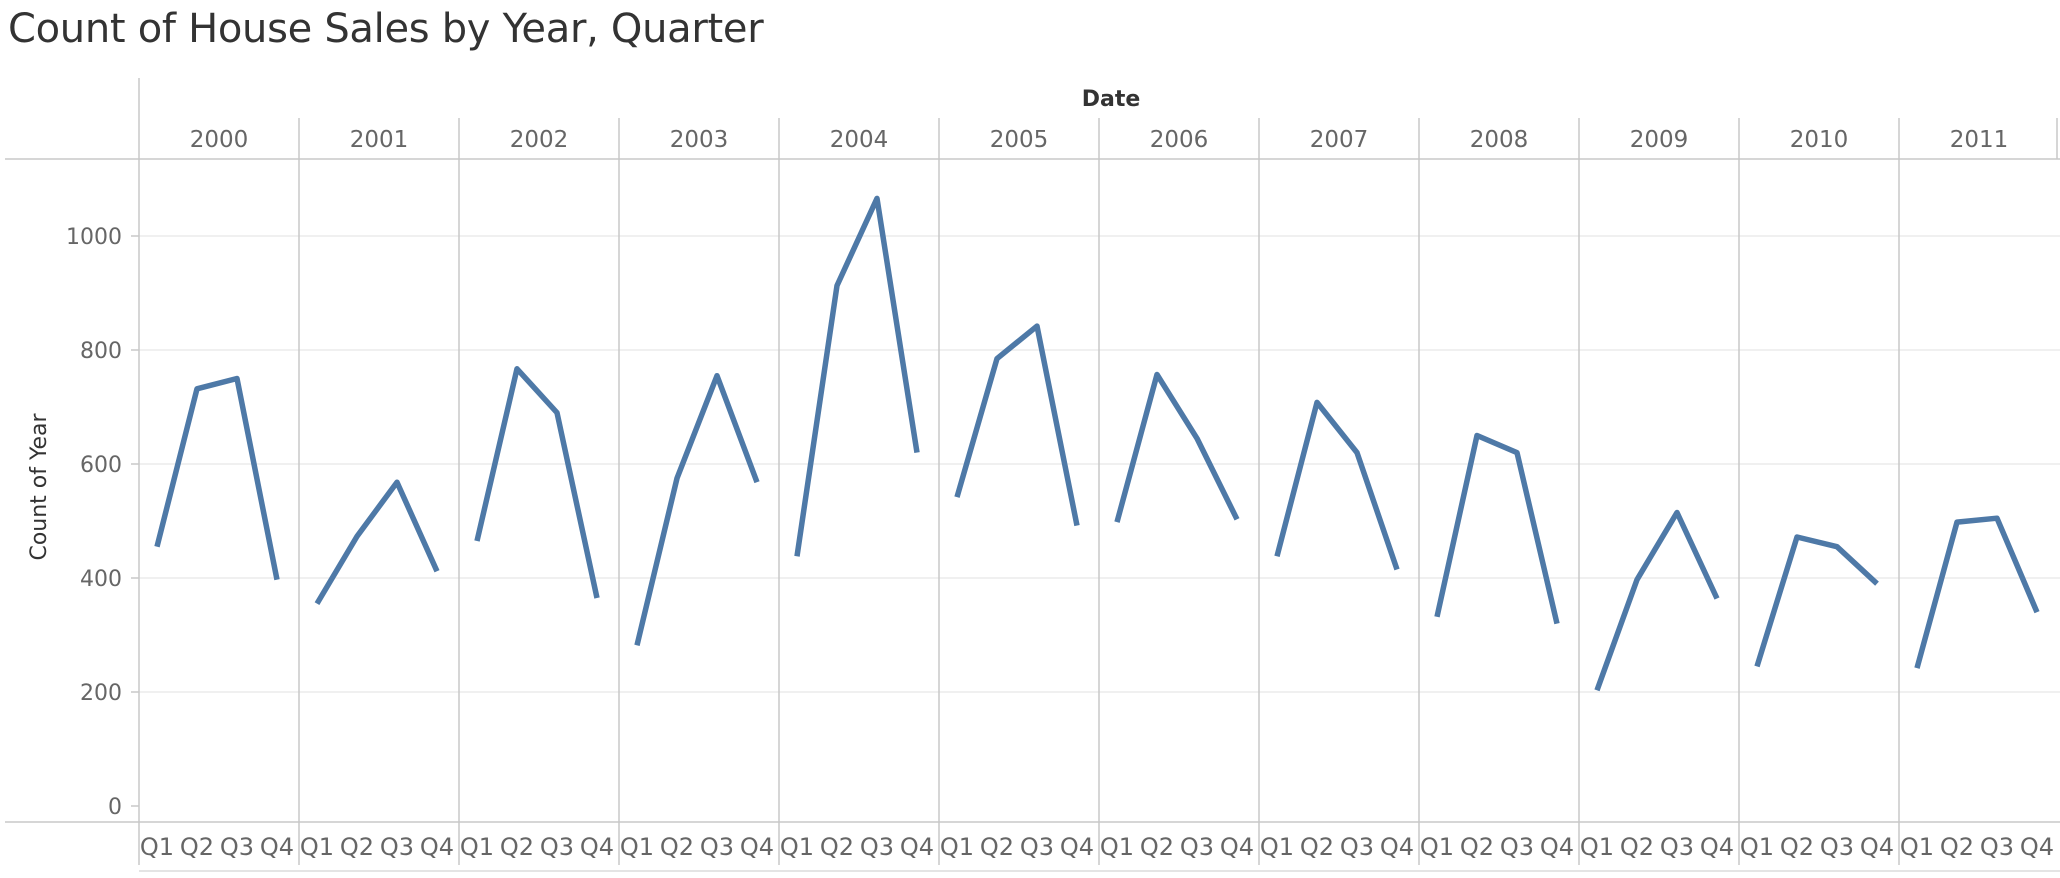 The height and width of the screenshot is (878, 2060). What do you see at coordinates (637, 847) in the screenshot?
I see `x-tick-label-2003-Q1: Q1` at bounding box center [637, 847].